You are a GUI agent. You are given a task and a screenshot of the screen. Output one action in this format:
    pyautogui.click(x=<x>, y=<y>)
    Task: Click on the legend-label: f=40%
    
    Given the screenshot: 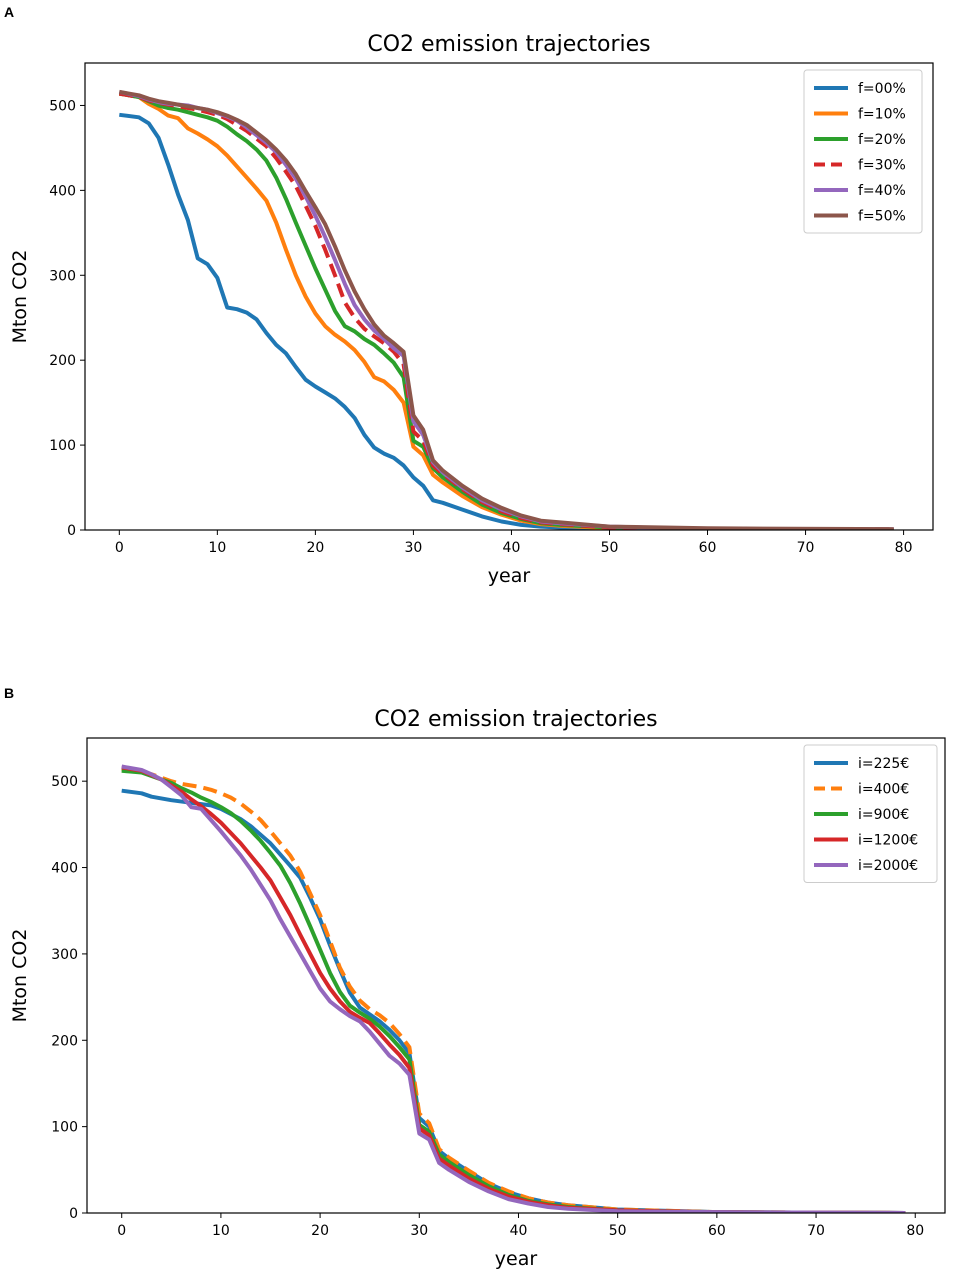 What is the action you would take?
    pyautogui.click(x=882, y=191)
    